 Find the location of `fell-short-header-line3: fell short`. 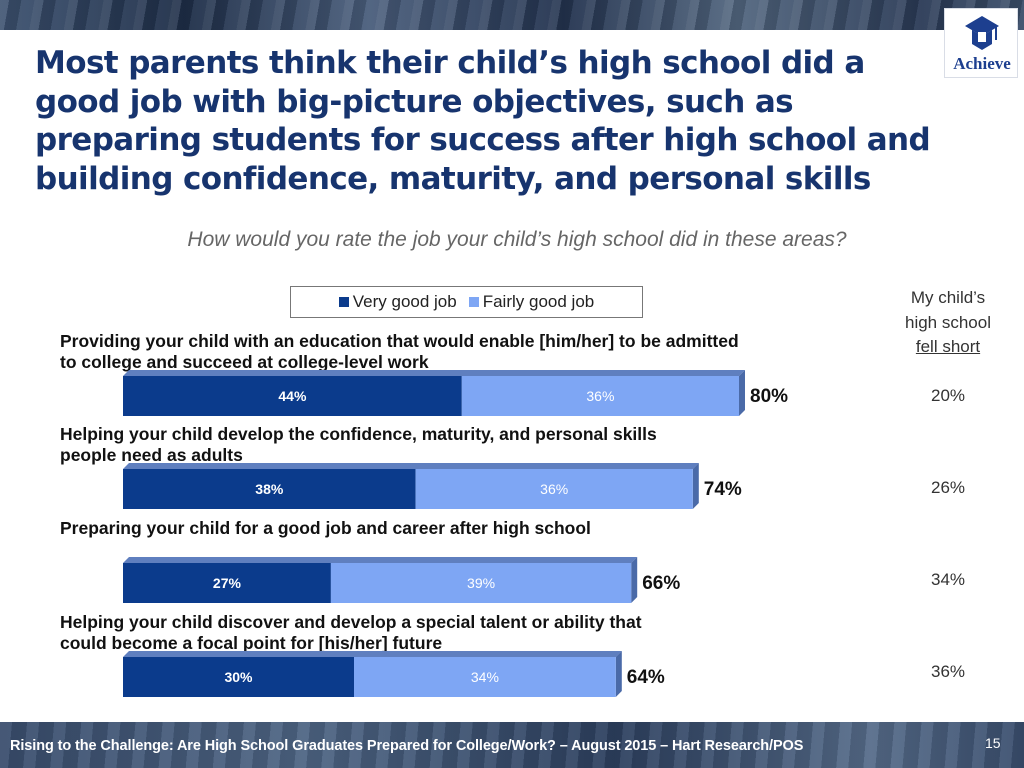

fell-short-header-line3: fell short is located at coordinates (948, 346).